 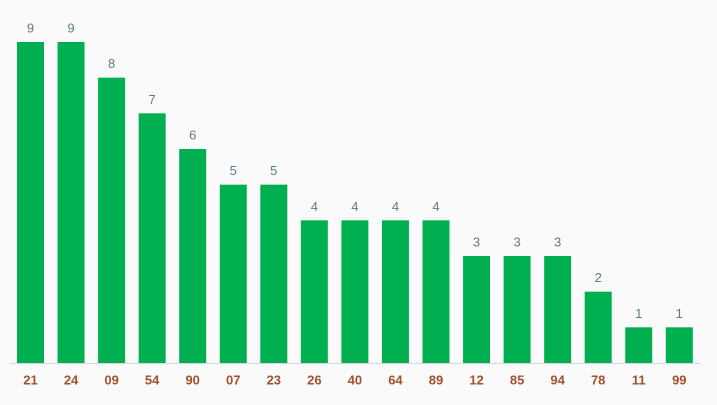 What do you see at coordinates (30, 379) in the screenshot?
I see `x-tick-label: 21` at bounding box center [30, 379].